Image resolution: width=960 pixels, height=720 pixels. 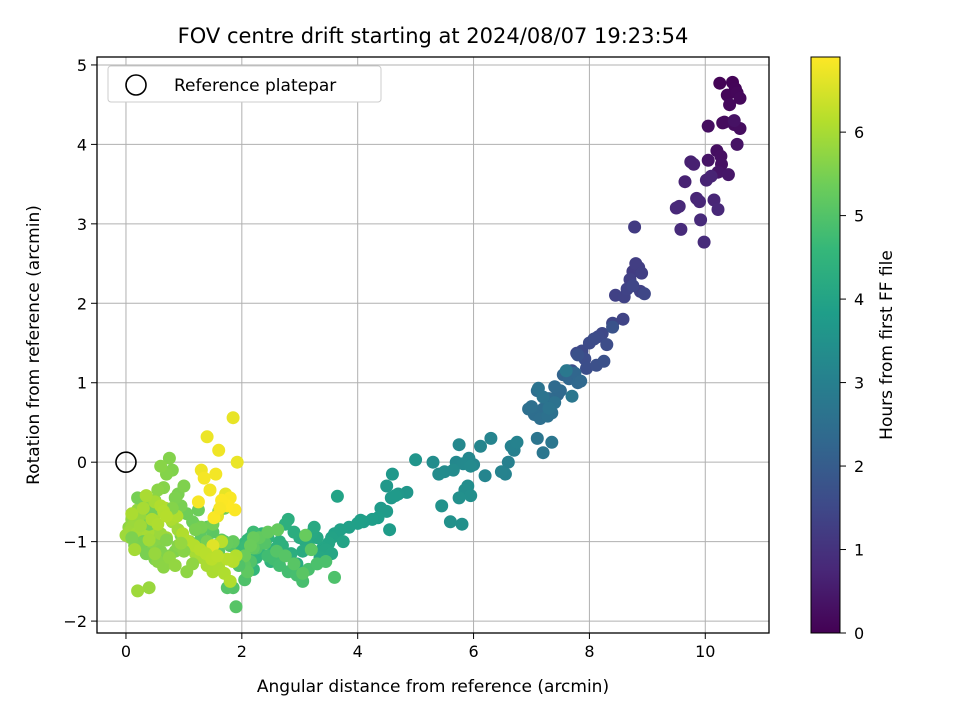 What do you see at coordinates (589, 651) in the screenshot?
I see `x-tick-label: 8` at bounding box center [589, 651].